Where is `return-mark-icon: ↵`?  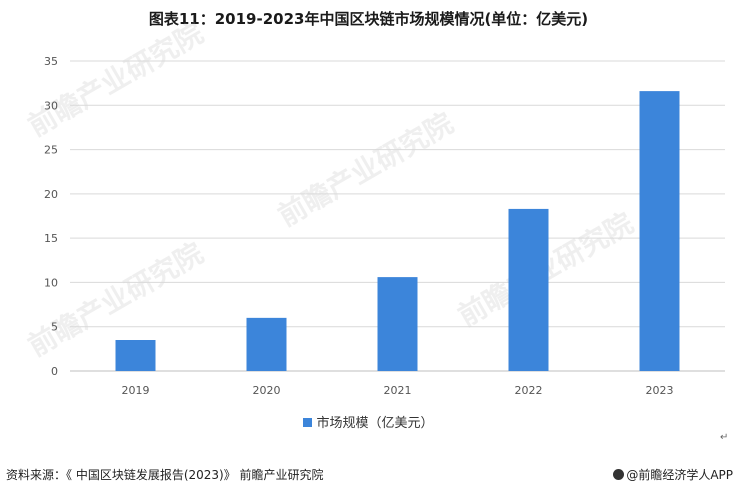 return-mark-icon: ↵ is located at coordinates (724, 437).